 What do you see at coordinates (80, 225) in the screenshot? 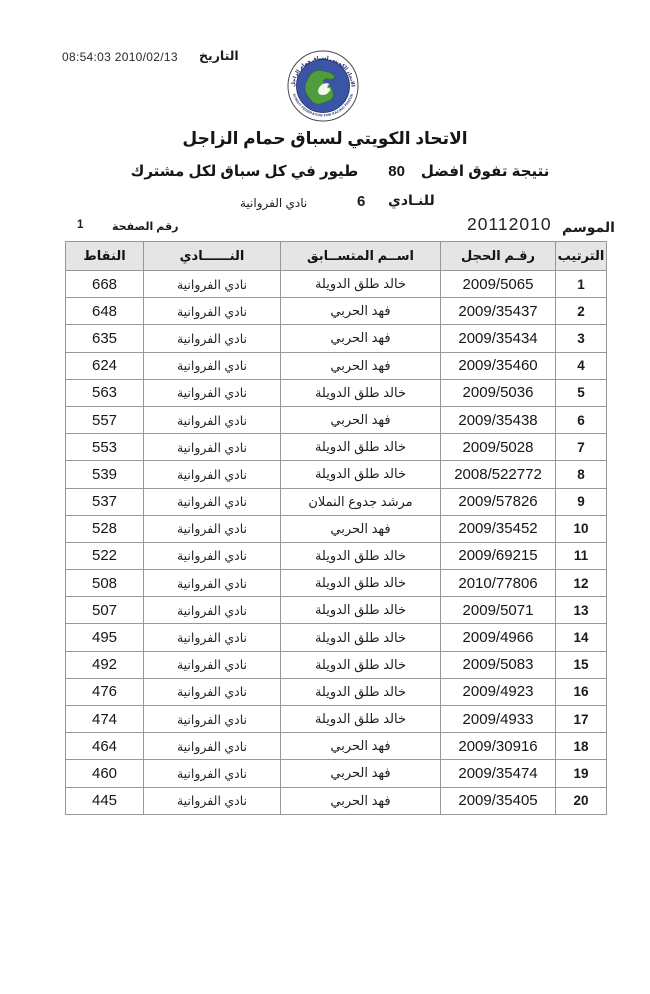
I see `page-number-value: 1` at bounding box center [80, 225].